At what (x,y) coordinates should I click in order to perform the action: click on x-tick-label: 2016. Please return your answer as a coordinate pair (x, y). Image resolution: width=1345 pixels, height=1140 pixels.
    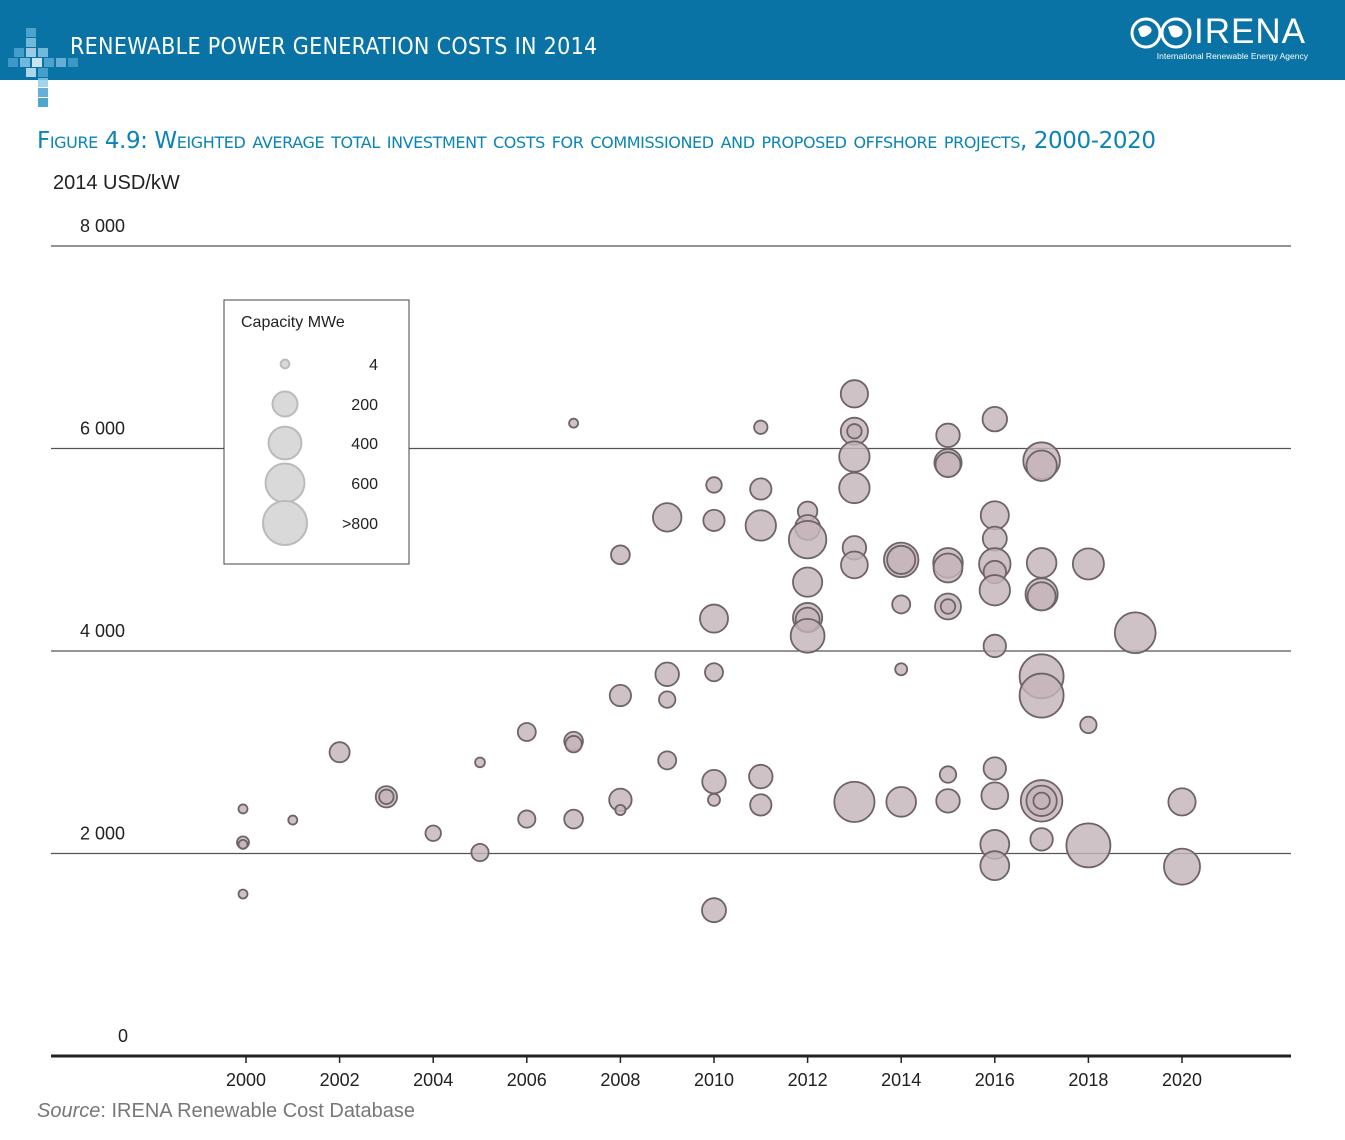
    Looking at the image, I should click on (995, 1080).